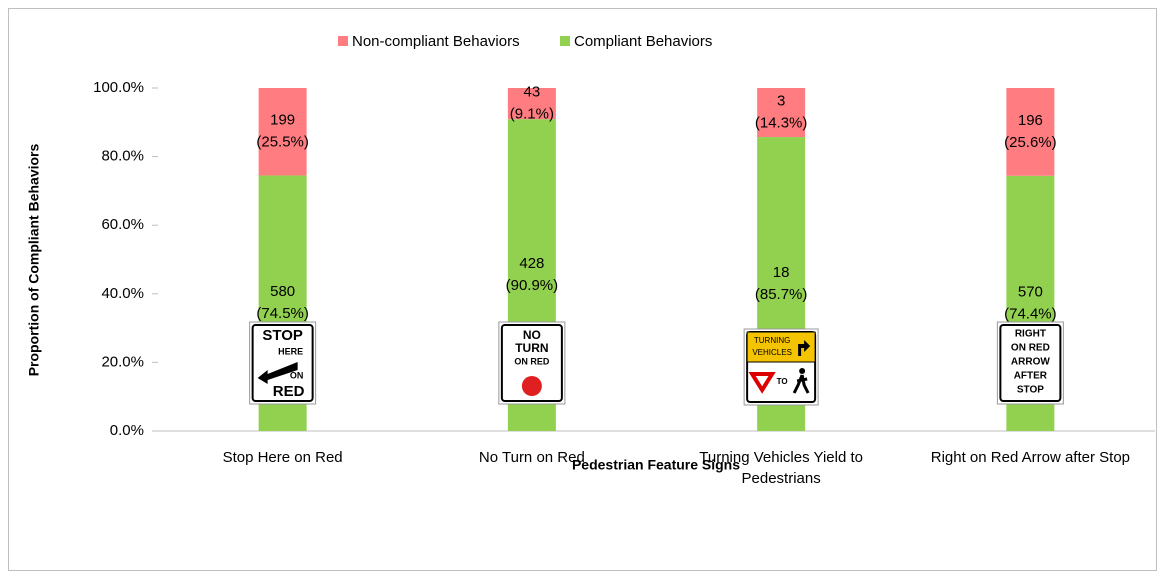 The height and width of the screenshot is (580, 1166). Describe the element at coordinates (297, 375) in the screenshot. I see `sign-text: ON` at that location.